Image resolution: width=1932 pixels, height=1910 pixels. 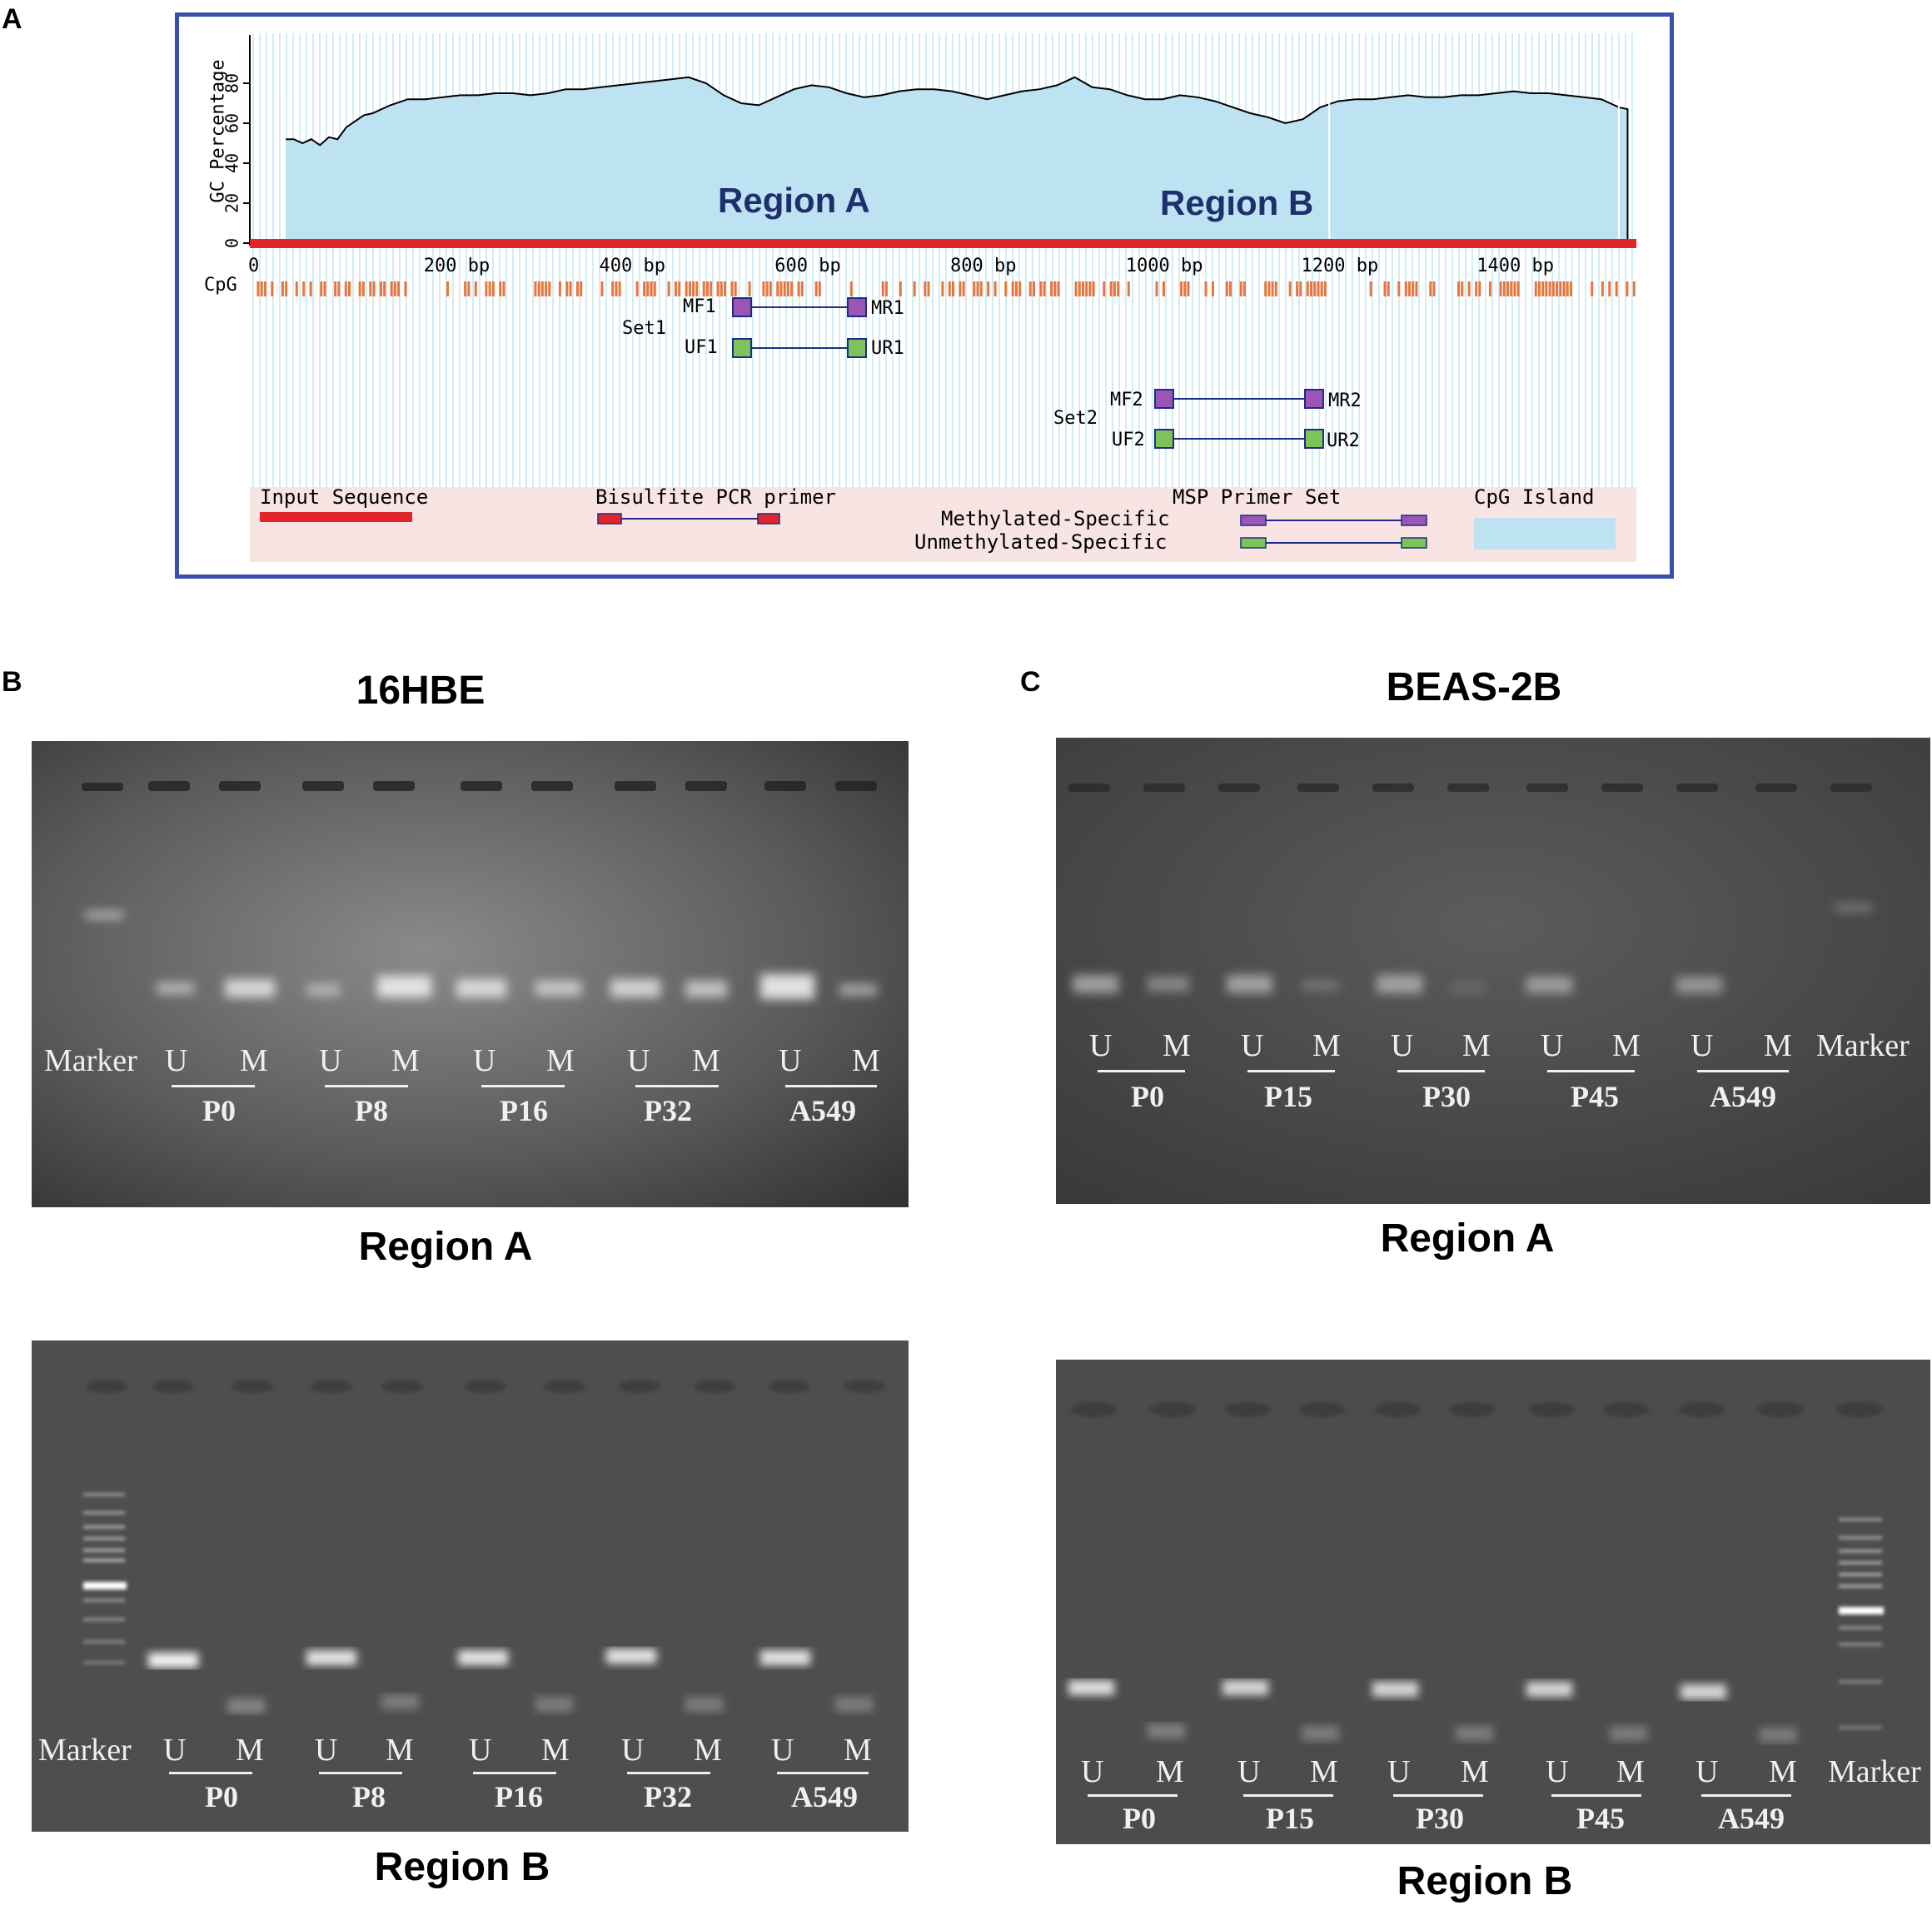 I want to click on x-tick-label: 0, so click(x=253, y=266).